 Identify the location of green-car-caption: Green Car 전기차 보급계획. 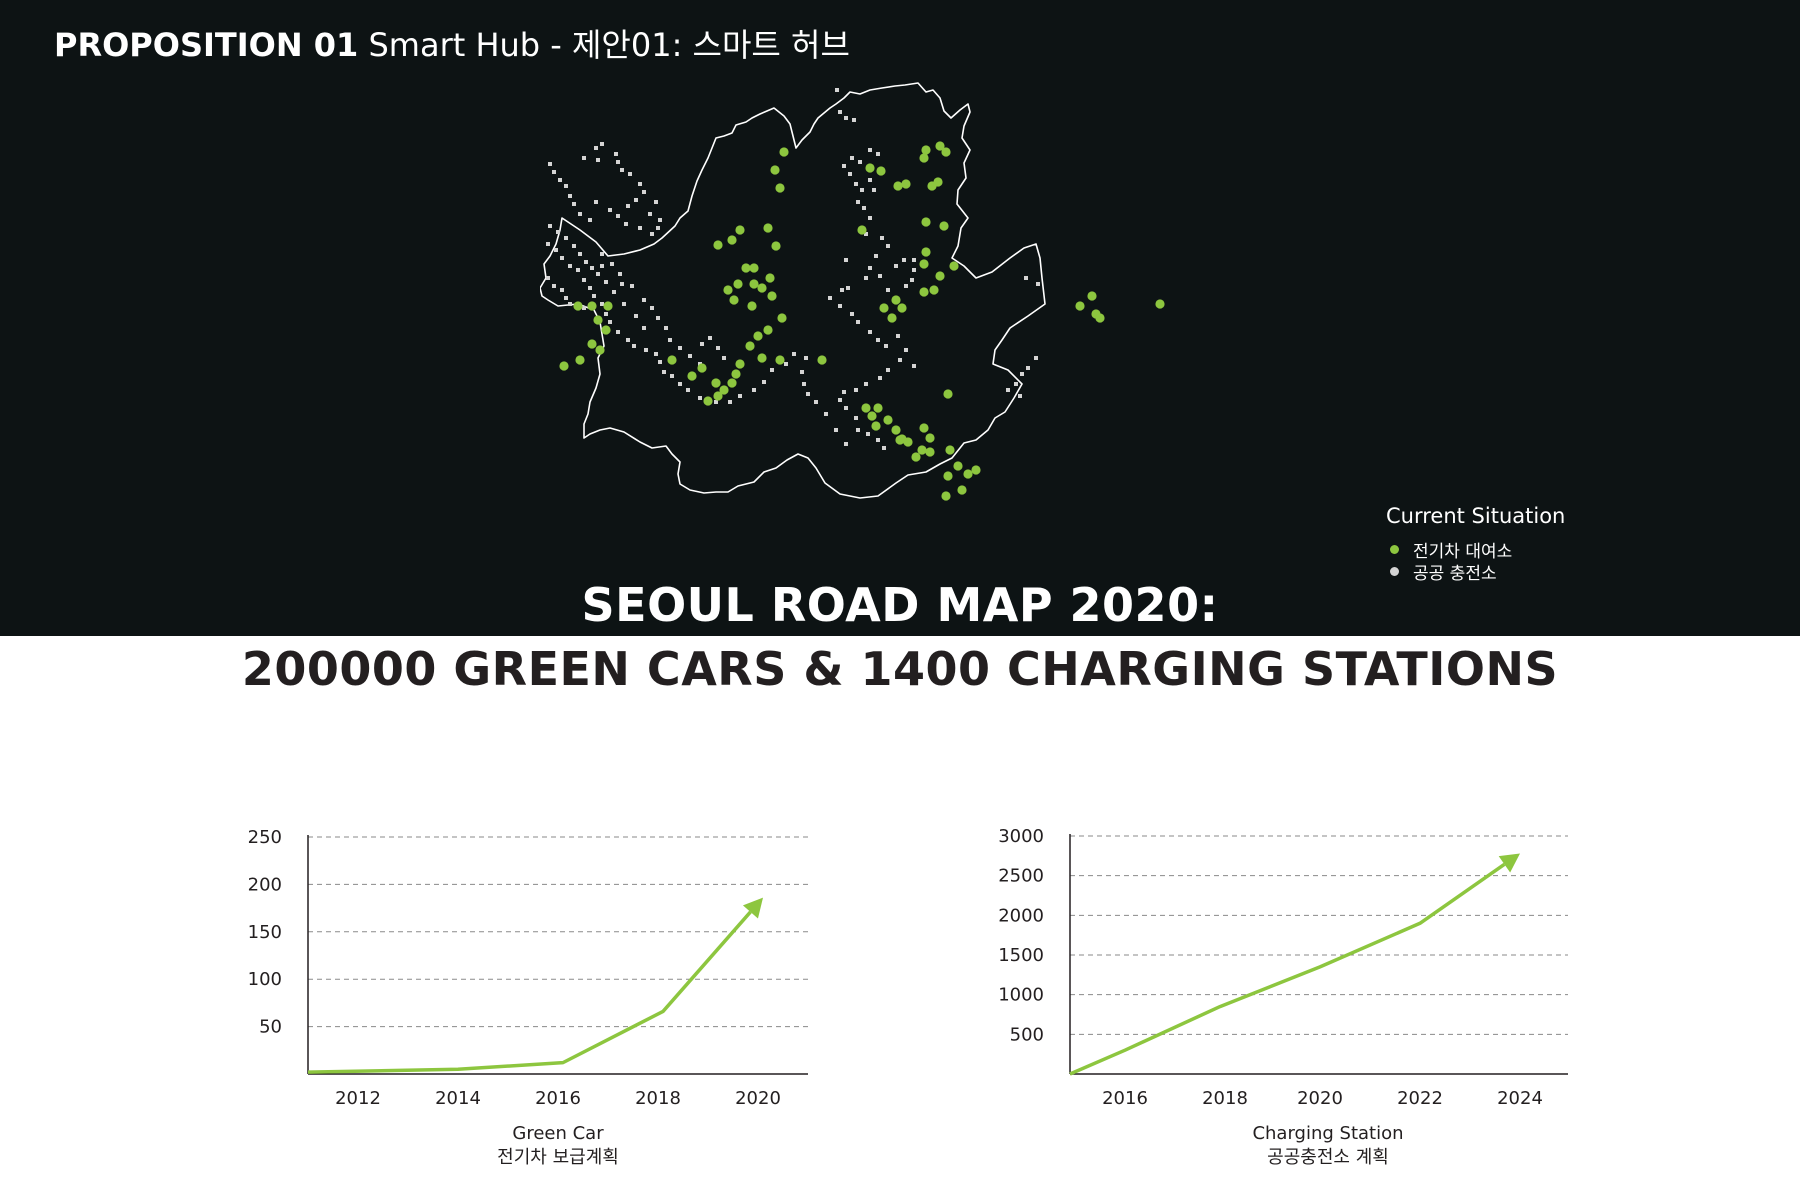
(558, 1146).